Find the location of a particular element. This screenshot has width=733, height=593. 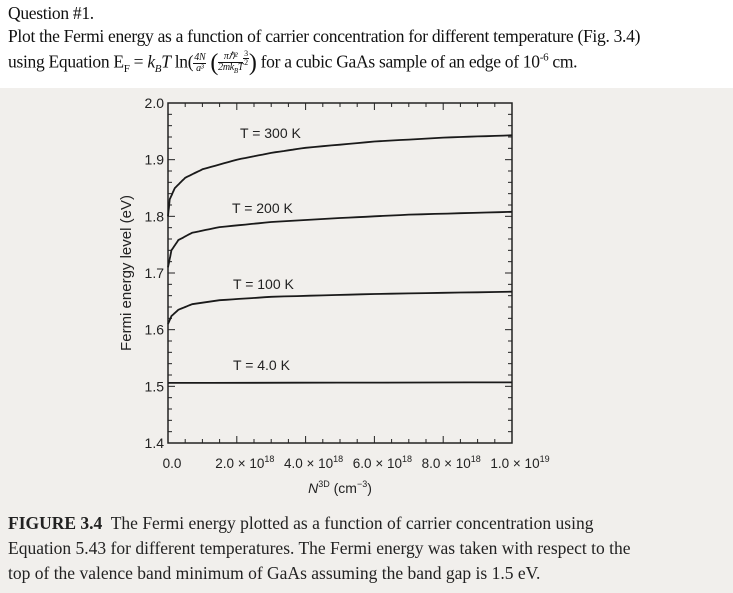

equation-prefix: using Equation E is located at coordinates (66, 61).